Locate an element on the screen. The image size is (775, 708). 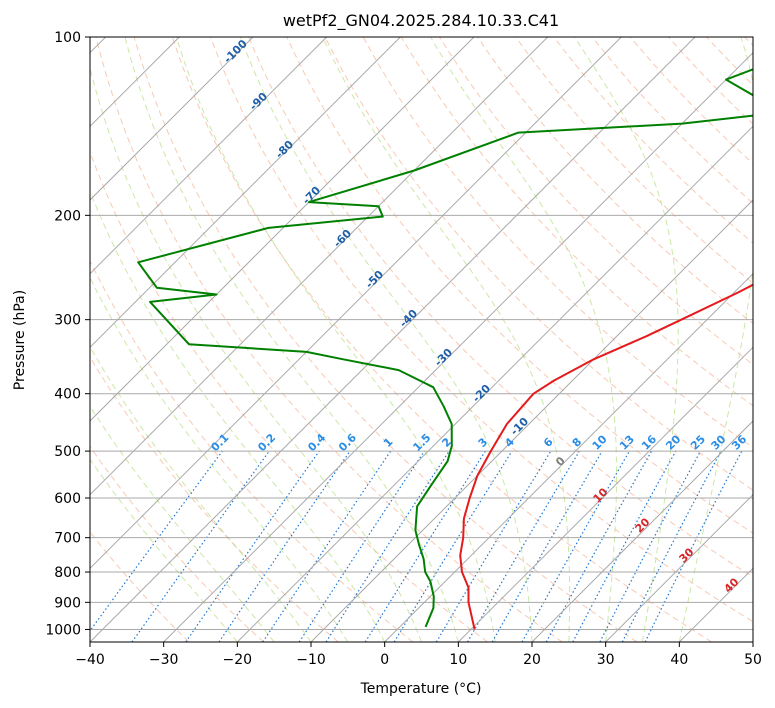
x-tick-label: 0 is located at coordinates (384, 660).